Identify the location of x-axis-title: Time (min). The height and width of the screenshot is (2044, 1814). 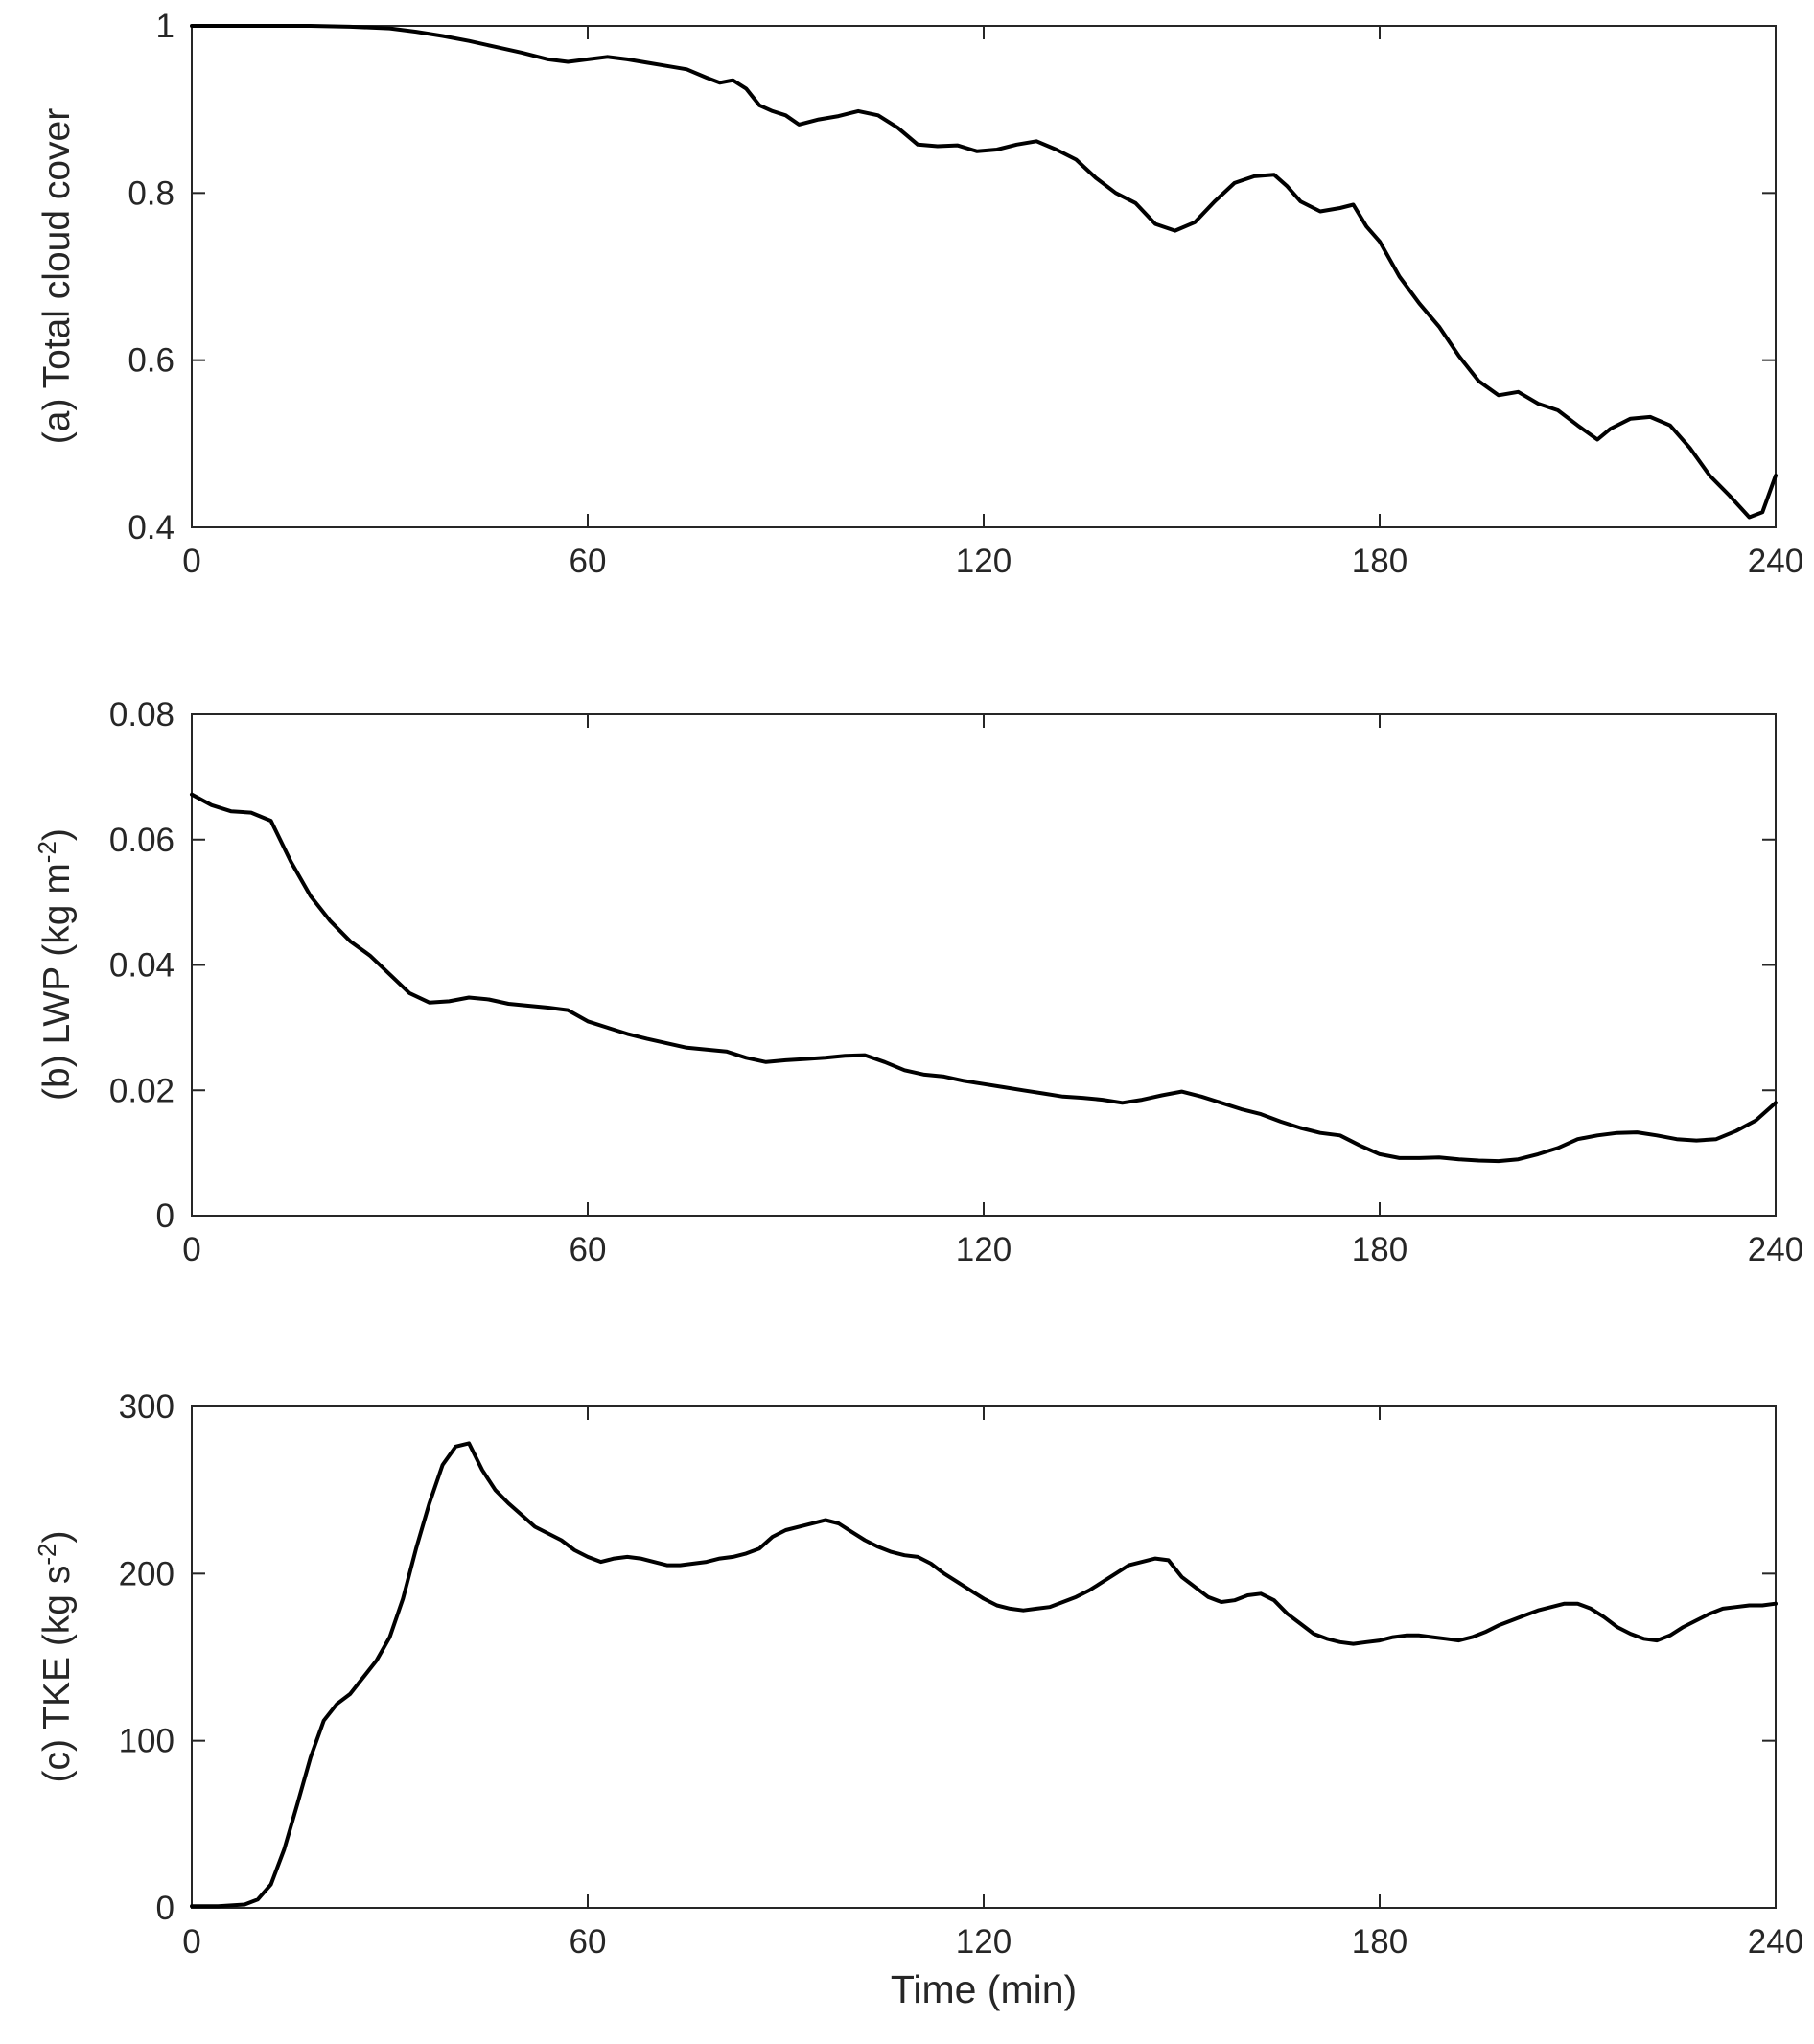
(984, 1989).